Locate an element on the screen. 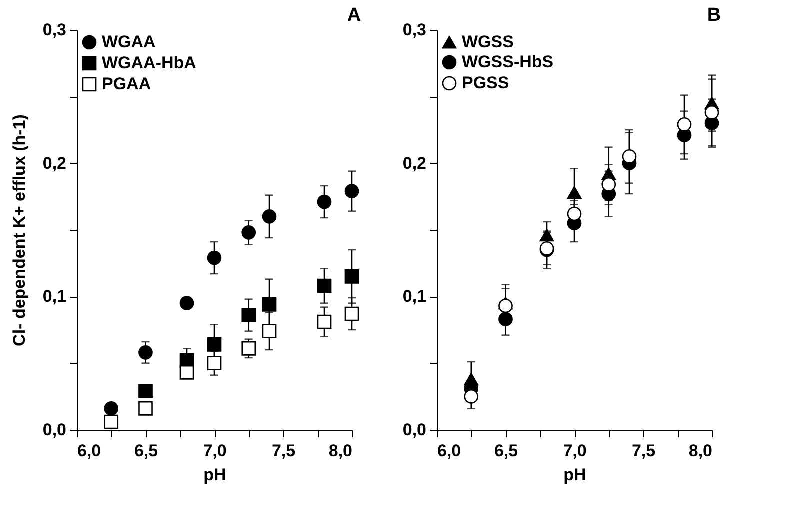 The width and height of the screenshot is (793, 529). y-axis-title: Cl- dependent K+ efflux (h-1) is located at coordinates (19, 230).